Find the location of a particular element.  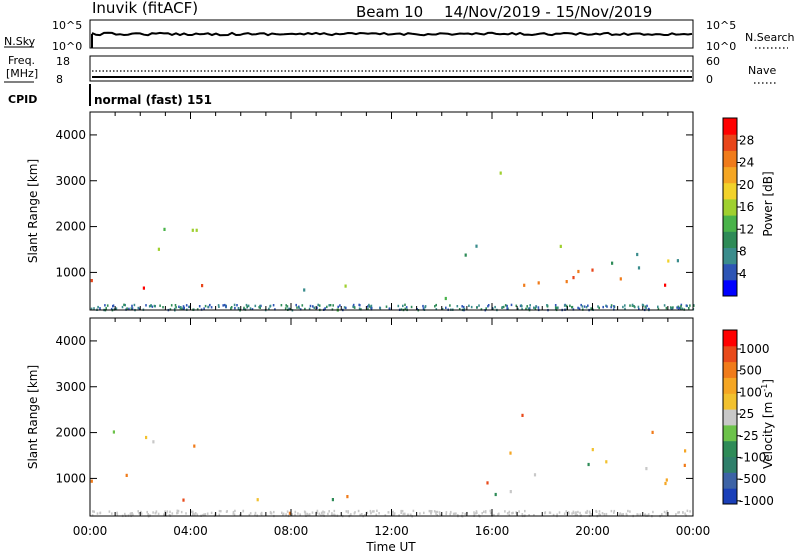

power-colorbar-tick-label: 4 is located at coordinates (743, 274).